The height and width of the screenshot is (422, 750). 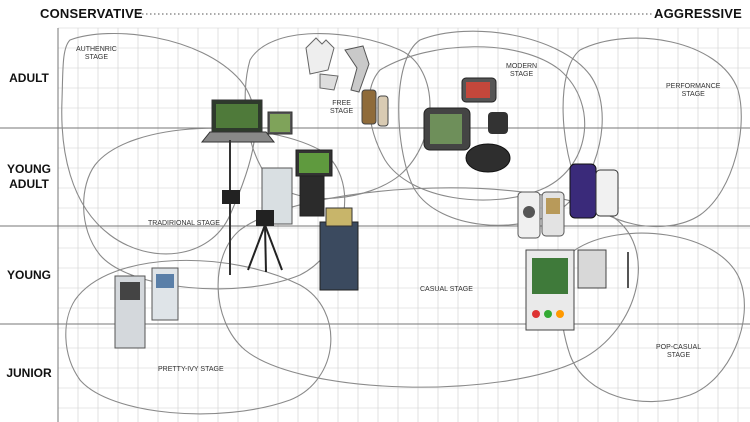 I want to click on arcade-cabinet-icon, so click(x=577, y=290).